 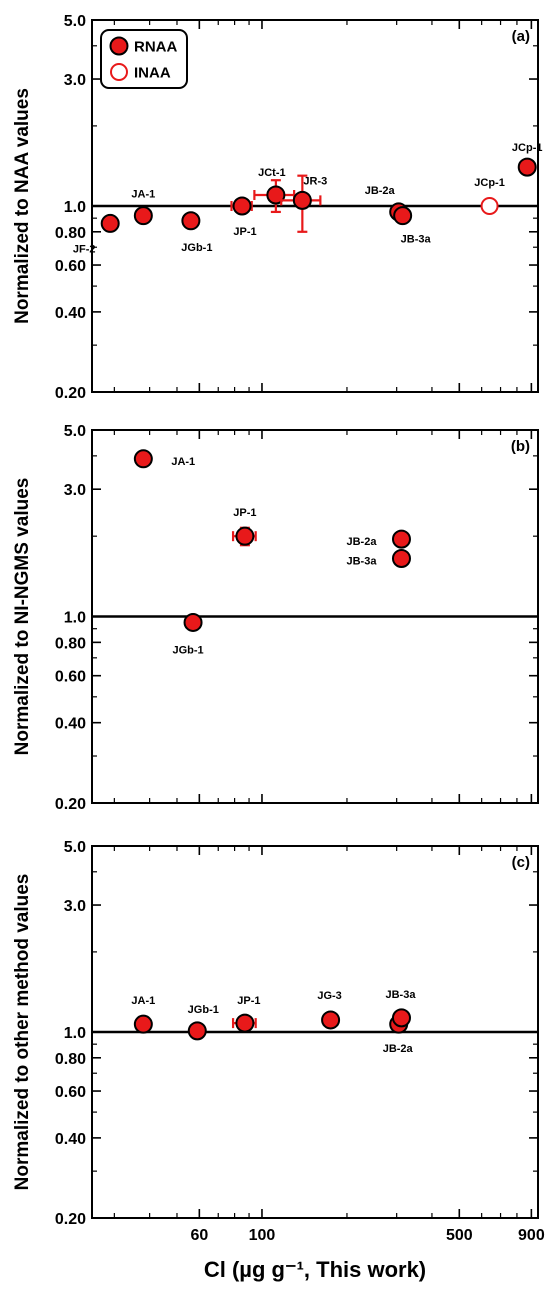 I want to click on x-tick-label: 900, so click(x=531, y=1235).